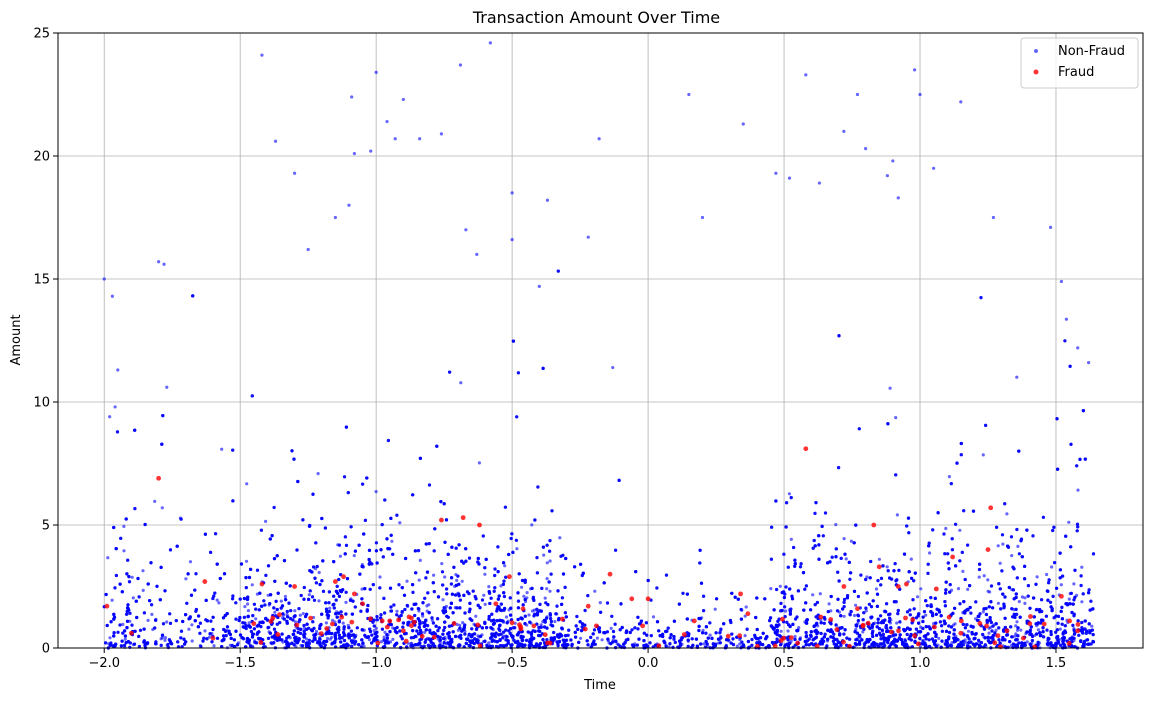 The height and width of the screenshot is (701, 1151). Describe the element at coordinates (41, 280) in the screenshot. I see `y-tick-label: 15` at that location.